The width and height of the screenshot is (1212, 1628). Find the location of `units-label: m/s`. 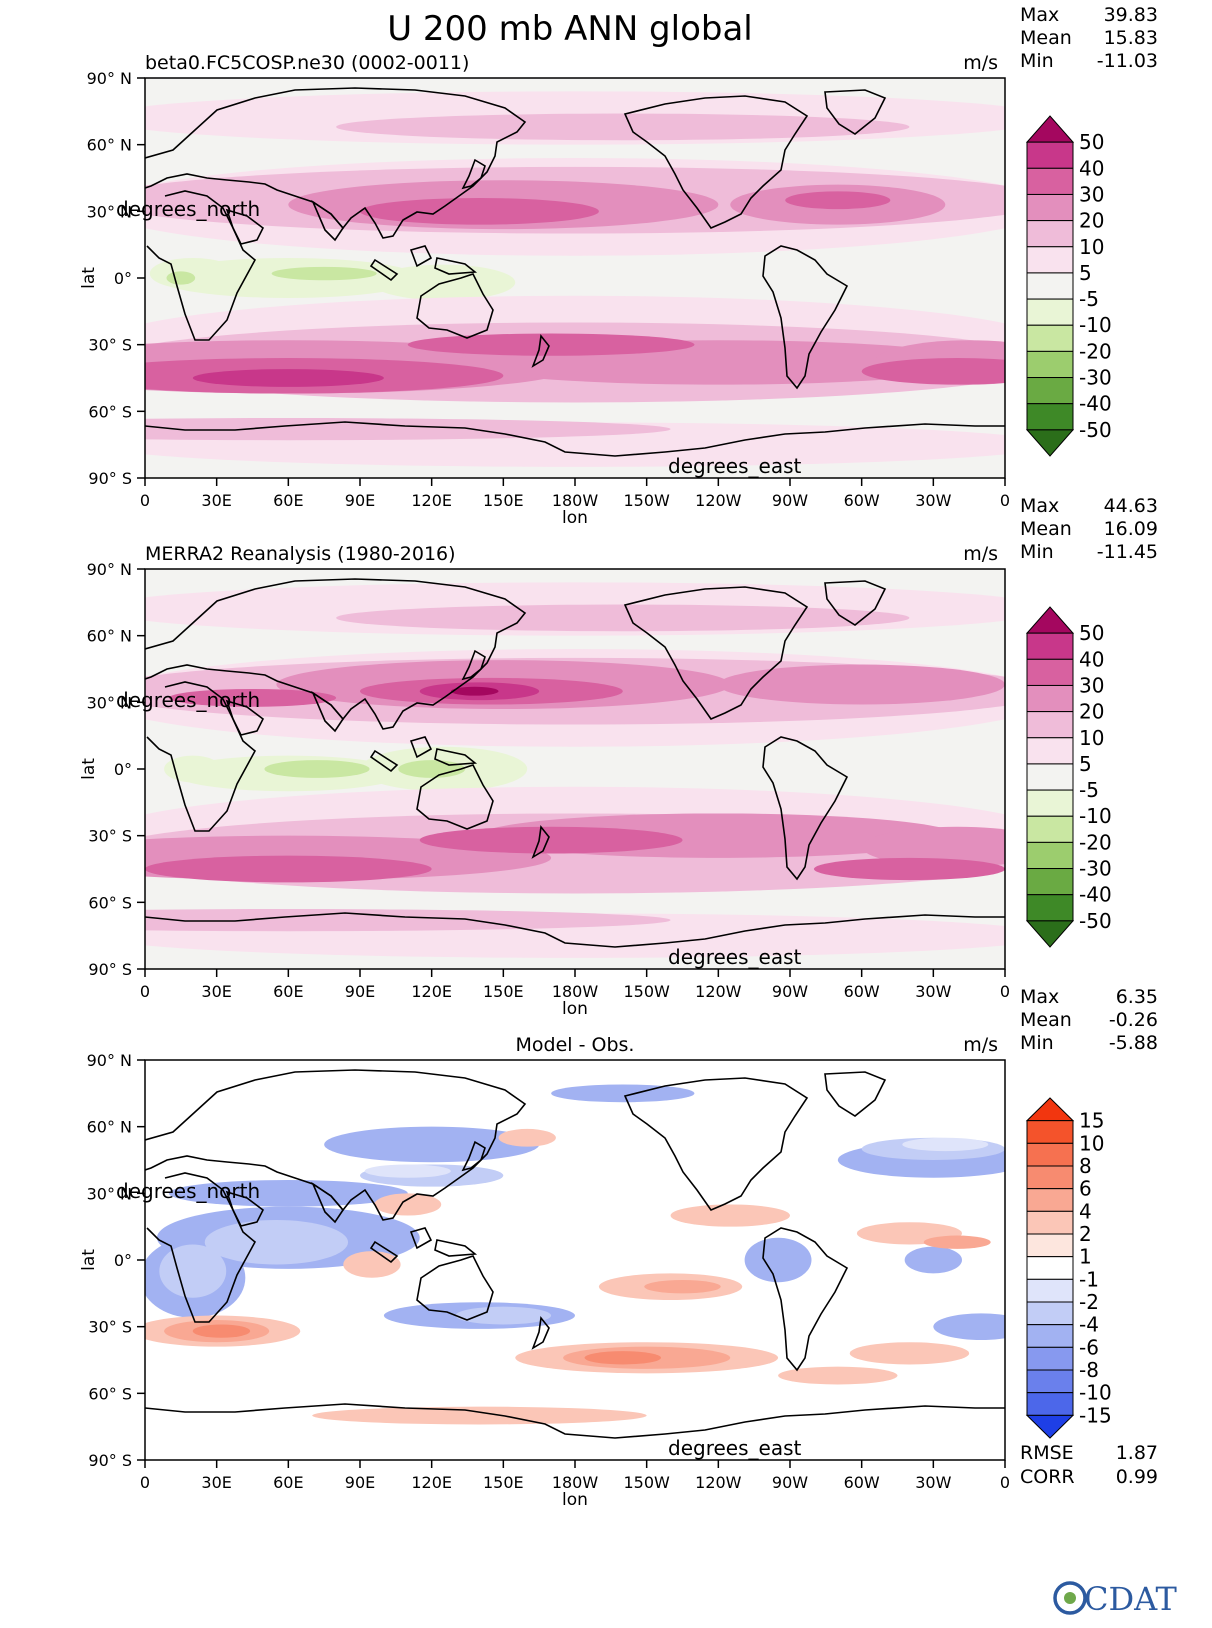

units-label: m/s is located at coordinates (980, 63).